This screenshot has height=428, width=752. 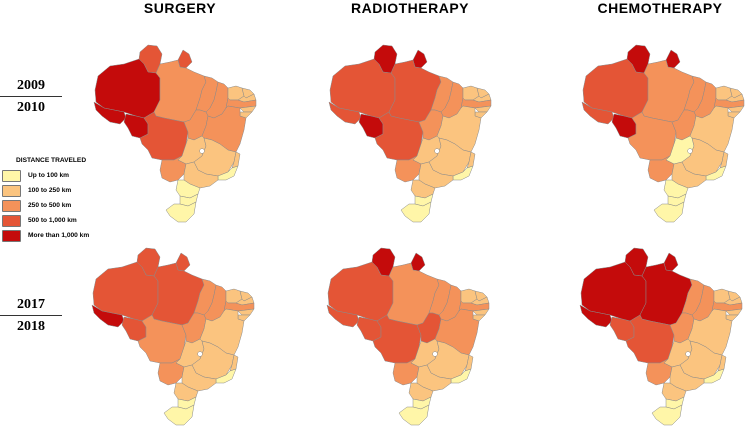 I want to click on legend-title: DISTANCE TRAVELED, so click(x=51, y=160).